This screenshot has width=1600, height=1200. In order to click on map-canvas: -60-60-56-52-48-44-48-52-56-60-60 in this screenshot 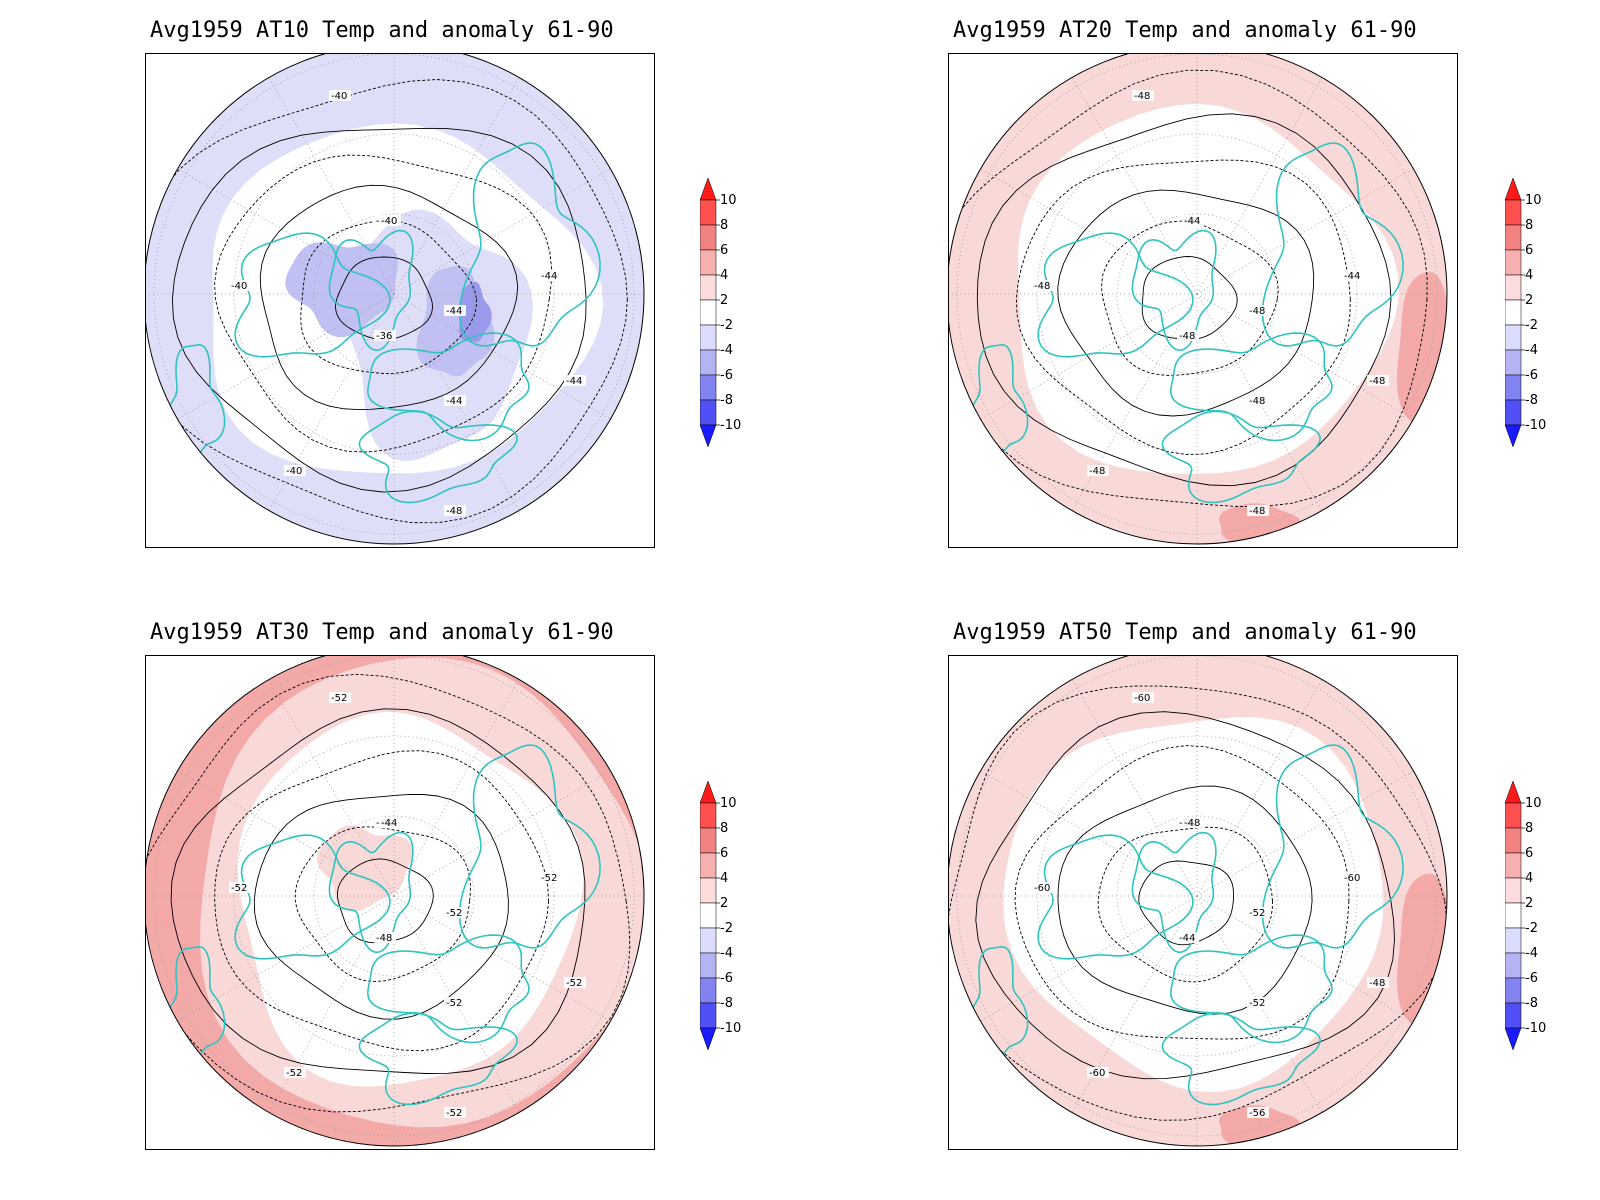, I will do `click(1198, 901)`.